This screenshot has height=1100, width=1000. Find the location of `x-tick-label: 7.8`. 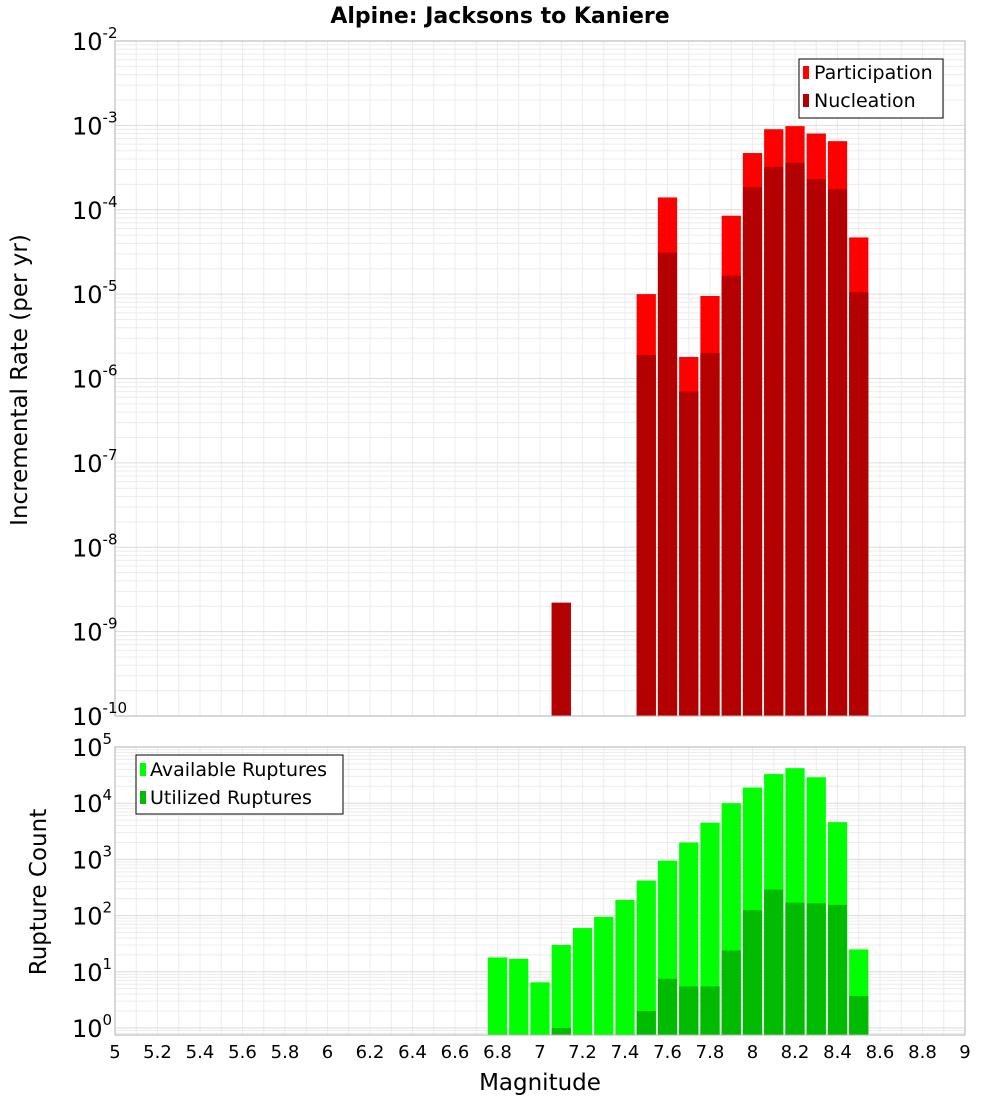

x-tick-label: 7.8 is located at coordinates (710, 1052).